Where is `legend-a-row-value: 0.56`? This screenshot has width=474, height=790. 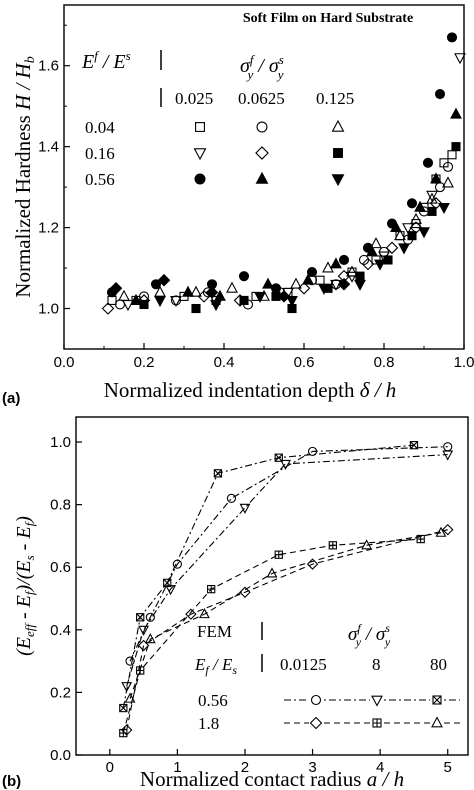 legend-a-row-value: 0.56 is located at coordinates (100, 179).